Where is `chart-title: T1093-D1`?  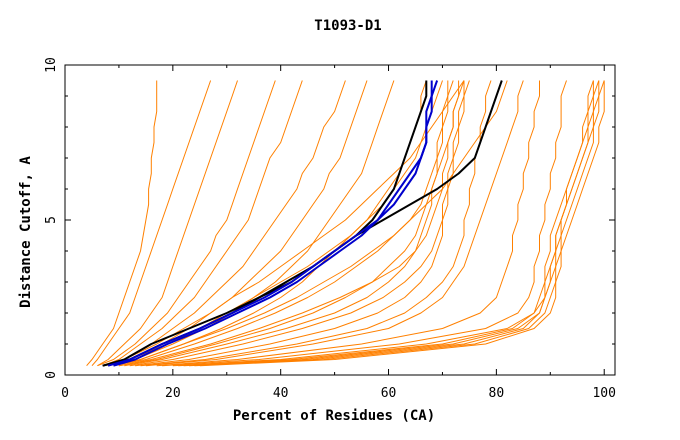
chart-title: T1093-D1 is located at coordinates (347, 26).